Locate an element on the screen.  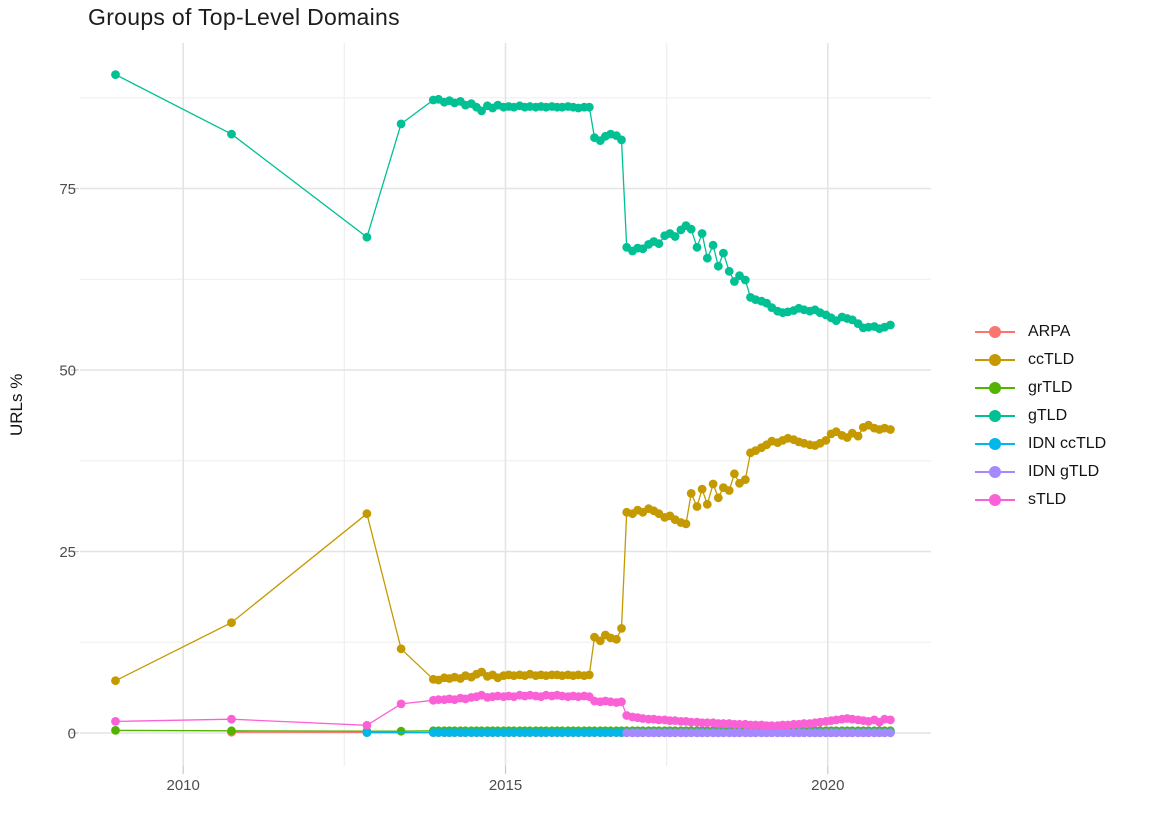
legend-item-idn-cctld: IDN ccTLD is located at coordinates (1040, 444).